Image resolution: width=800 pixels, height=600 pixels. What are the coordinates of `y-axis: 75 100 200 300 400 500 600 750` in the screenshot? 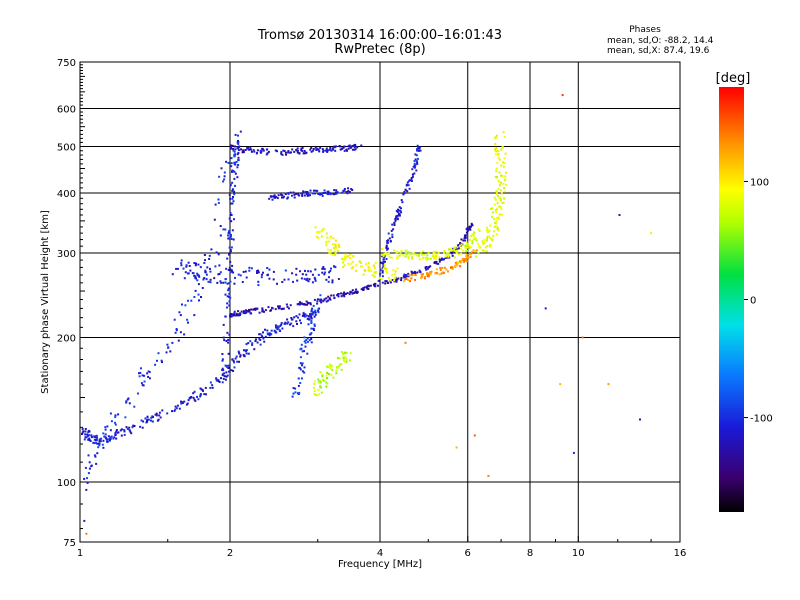 It's located at (71, 303).